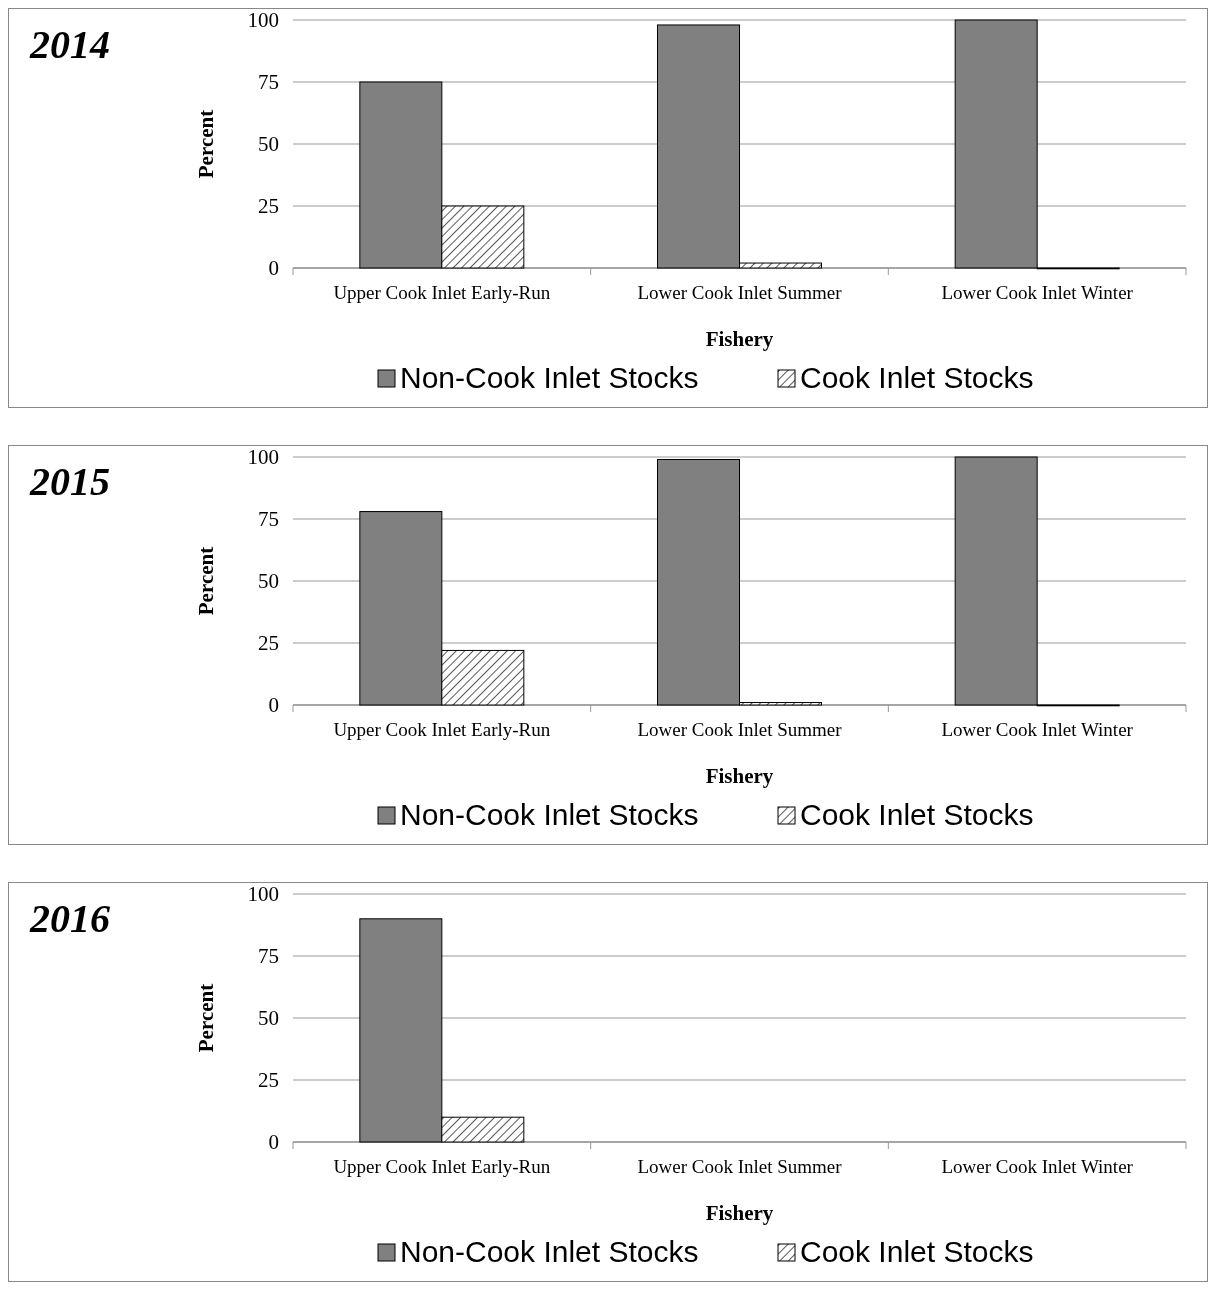  Describe the element at coordinates (69, 481) in the screenshot. I see `chart-title: 2015` at that location.